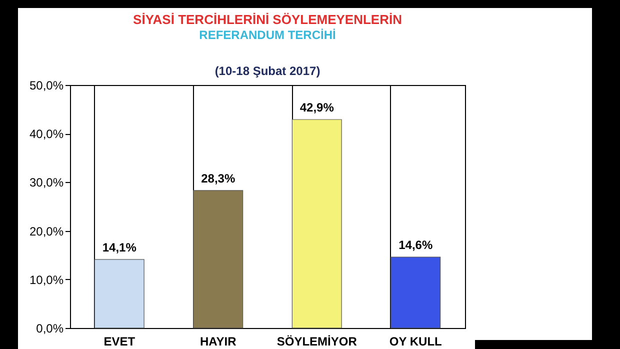  Describe the element at coordinates (415, 341) in the screenshot. I see `x-tick-label: OY KULL` at that location.